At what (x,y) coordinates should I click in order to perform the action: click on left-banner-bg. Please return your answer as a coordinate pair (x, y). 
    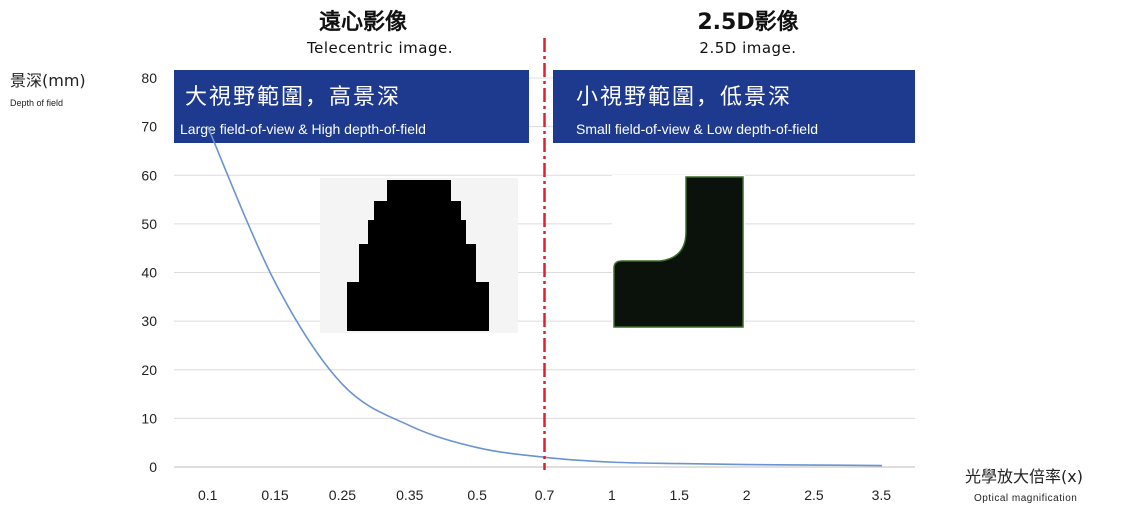
    Looking at the image, I should click on (351, 106).